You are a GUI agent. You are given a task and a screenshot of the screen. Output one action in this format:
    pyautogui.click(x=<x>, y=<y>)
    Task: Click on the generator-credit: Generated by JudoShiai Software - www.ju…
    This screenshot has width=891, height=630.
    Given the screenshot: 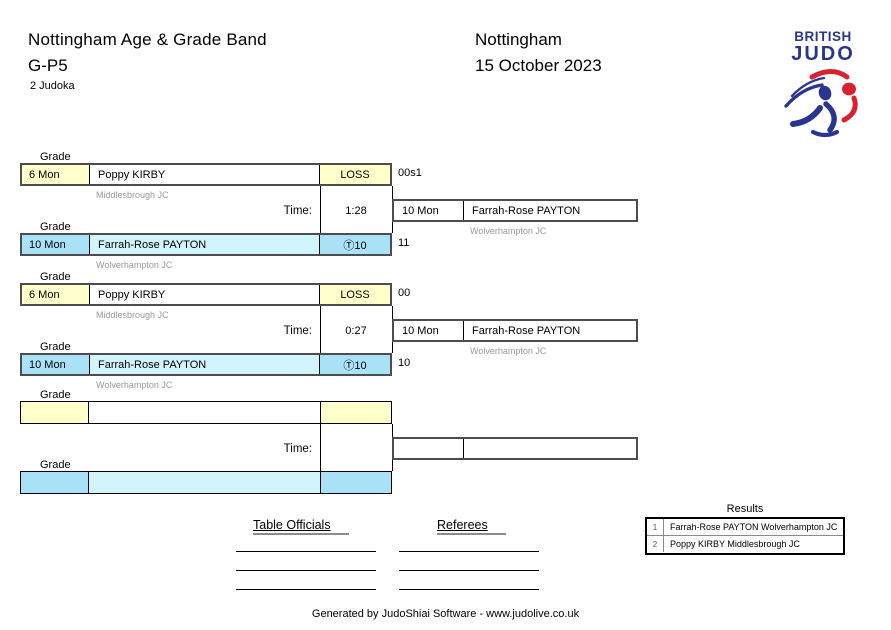 What is the action you would take?
    pyautogui.click(x=445, y=614)
    